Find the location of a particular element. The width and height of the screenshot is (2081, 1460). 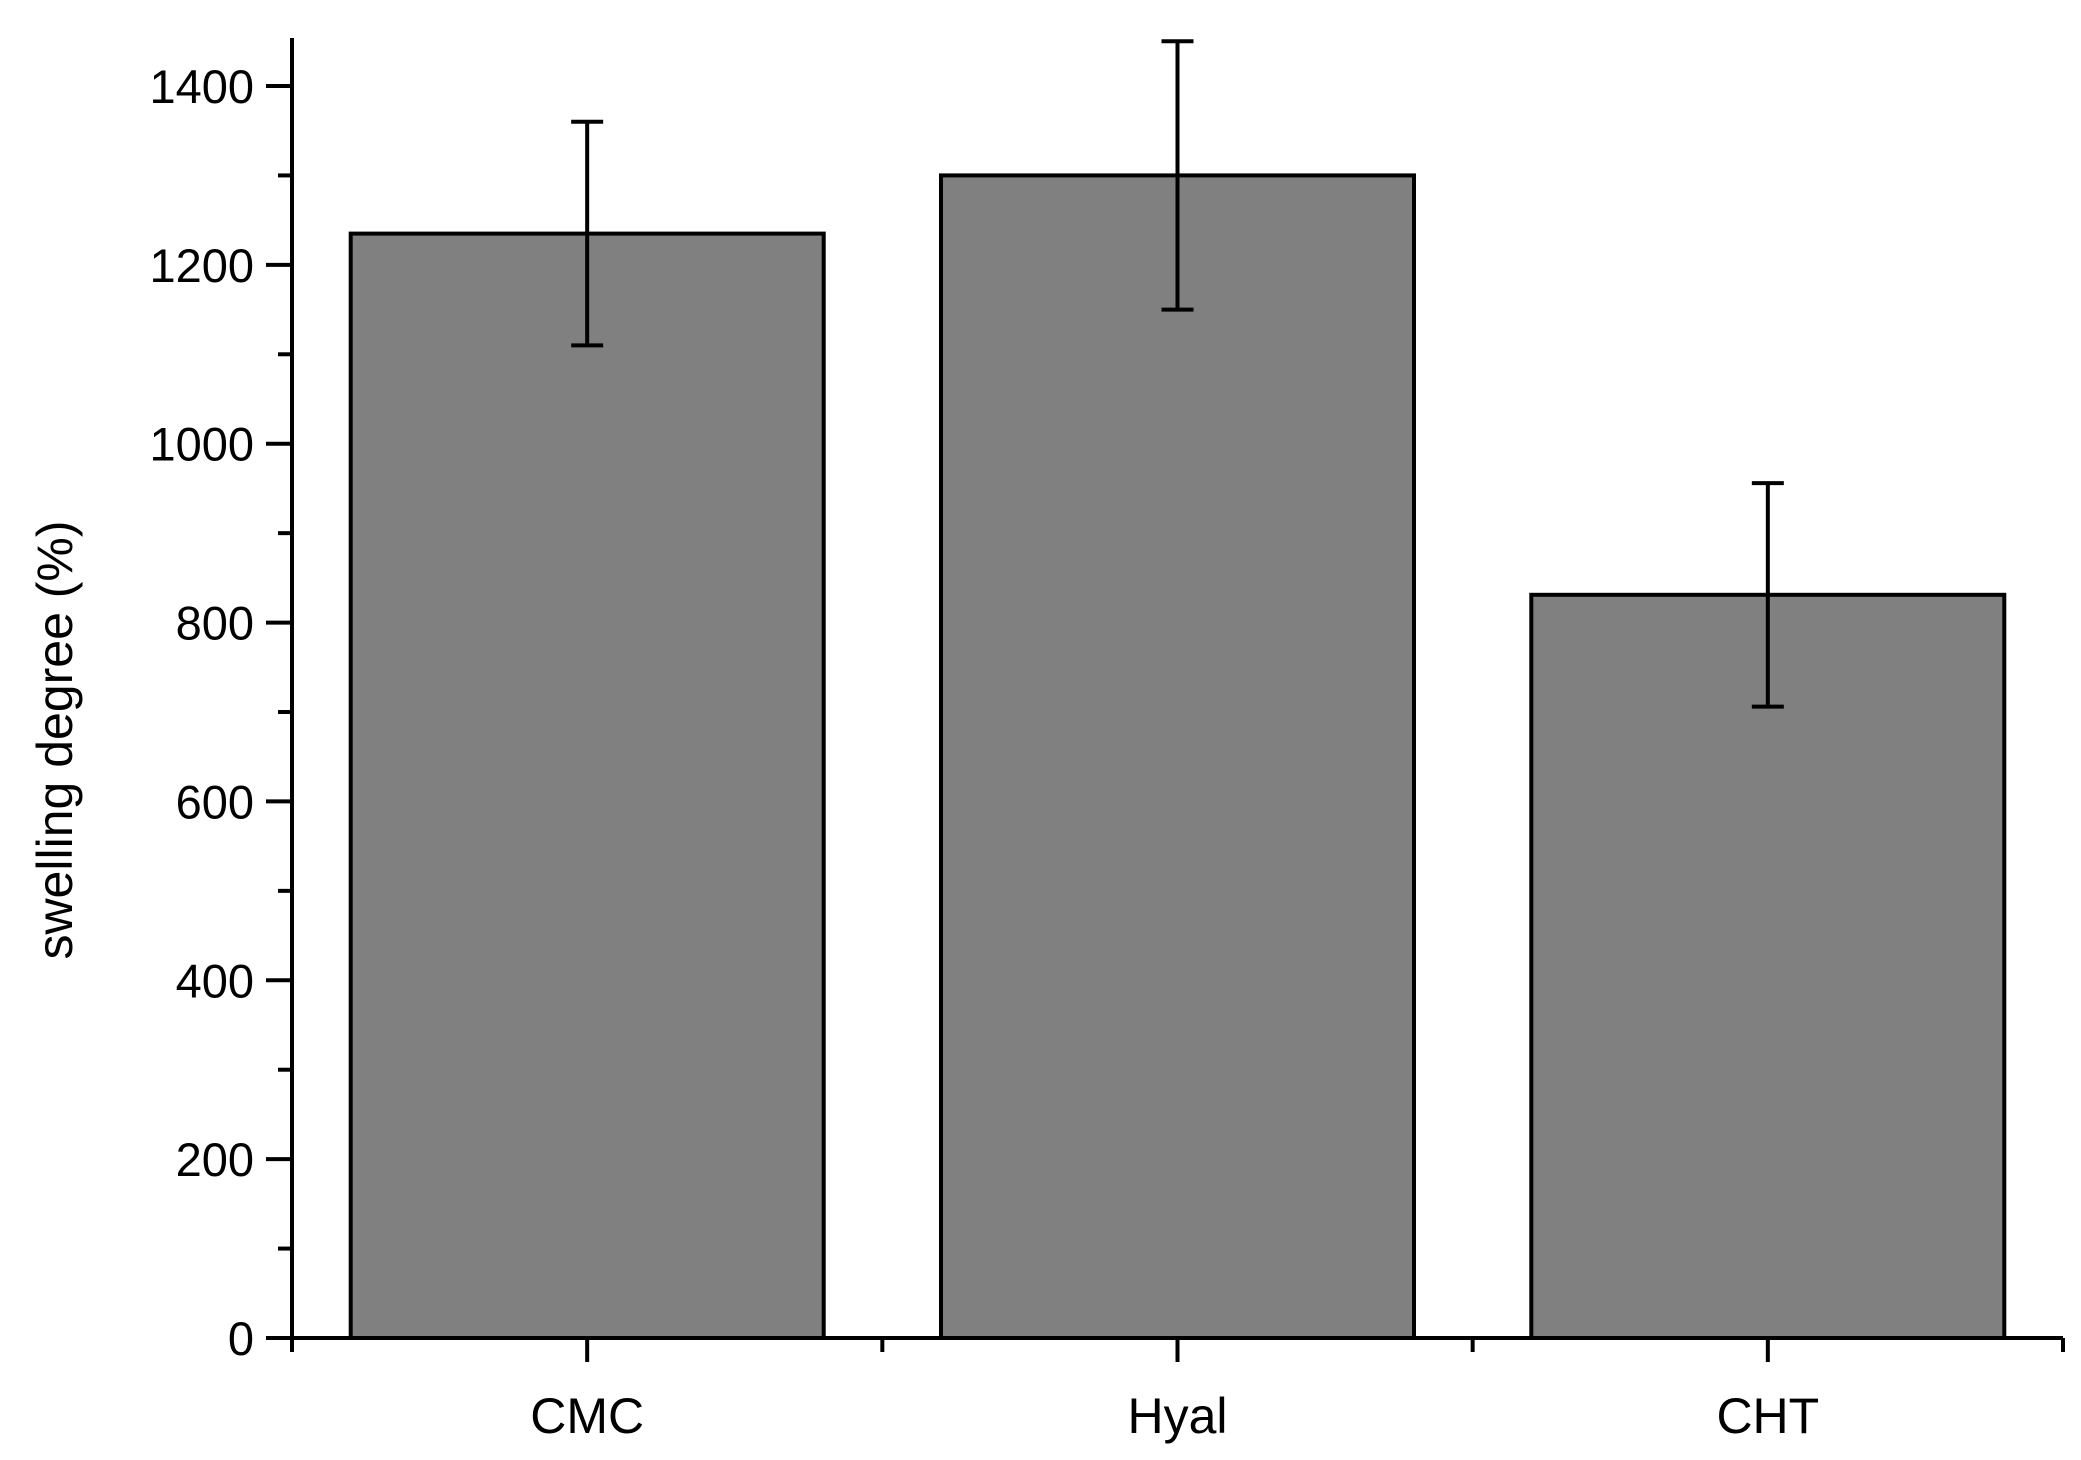

y-tick-label: 0 is located at coordinates (241, 1338).